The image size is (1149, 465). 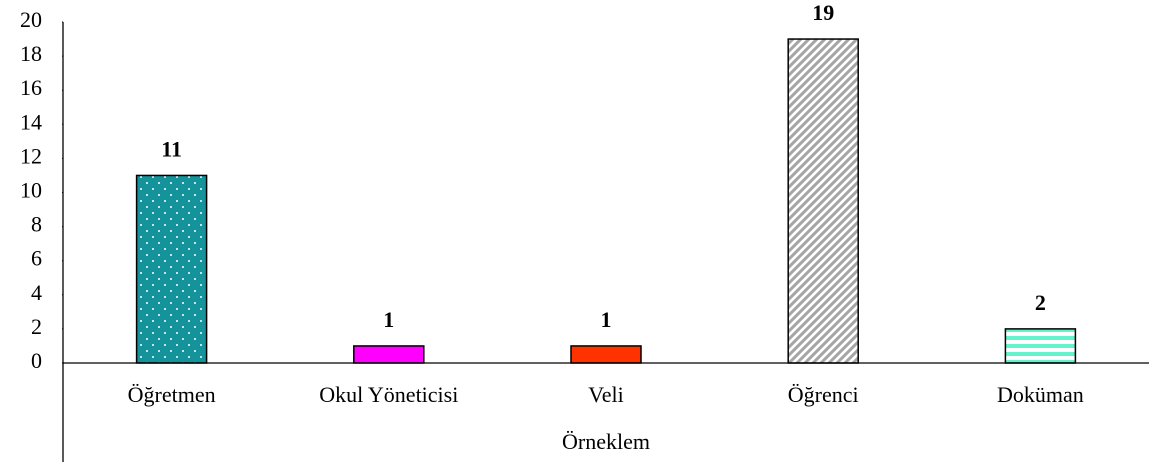 What do you see at coordinates (823, 12) in the screenshot?
I see `value-label: 19` at bounding box center [823, 12].